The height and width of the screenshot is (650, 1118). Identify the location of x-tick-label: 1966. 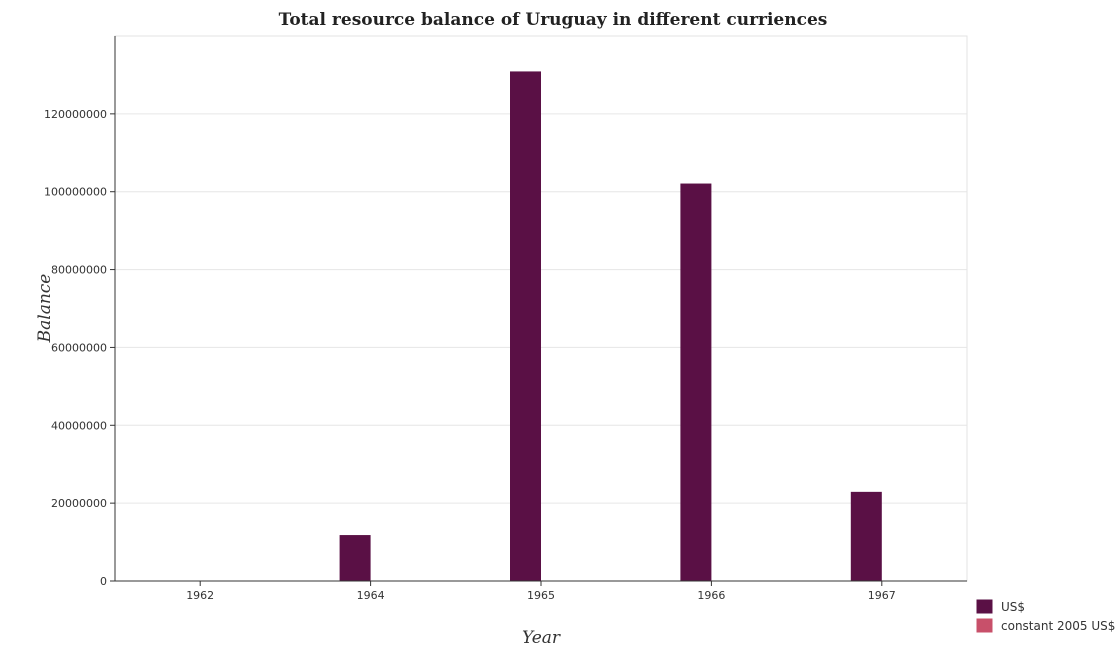
(711, 595).